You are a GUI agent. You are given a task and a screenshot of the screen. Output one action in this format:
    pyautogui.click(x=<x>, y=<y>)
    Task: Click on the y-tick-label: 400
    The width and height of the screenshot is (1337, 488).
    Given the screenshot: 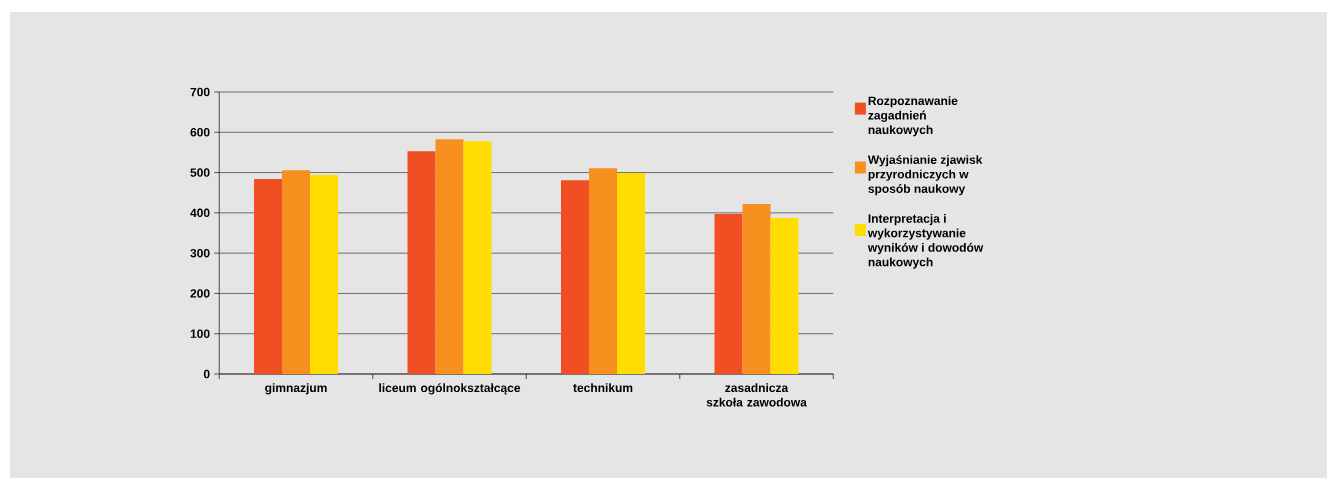 What is the action you would take?
    pyautogui.click(x=200, y=213)
    